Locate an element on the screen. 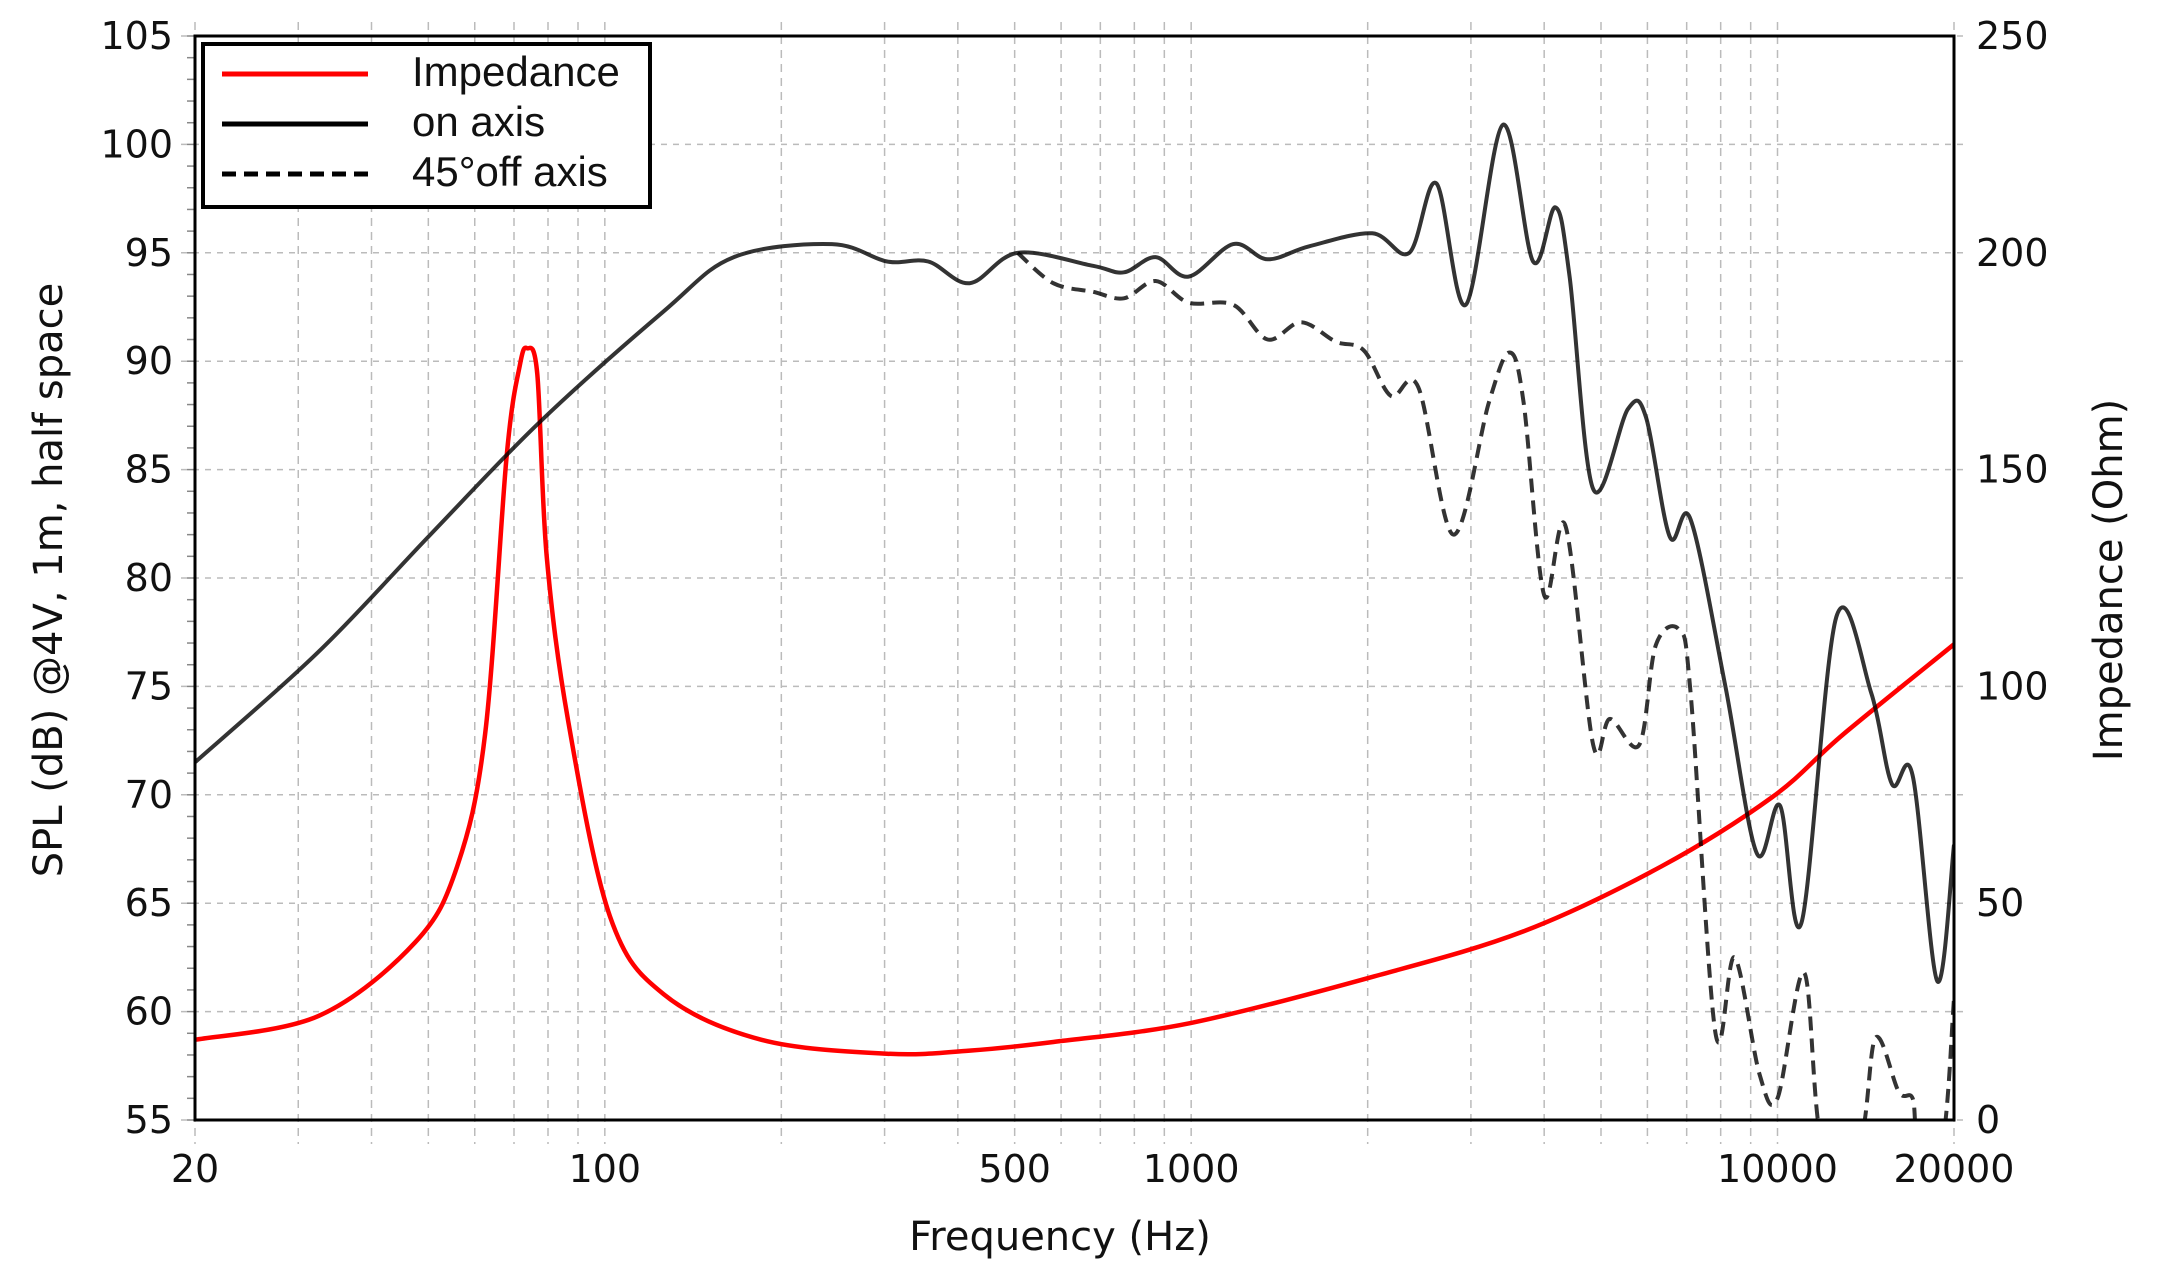 This screenshot has height=1282, width=2162. legend-label-off-axis: 45°off axis is located at coordinates (510, 171).